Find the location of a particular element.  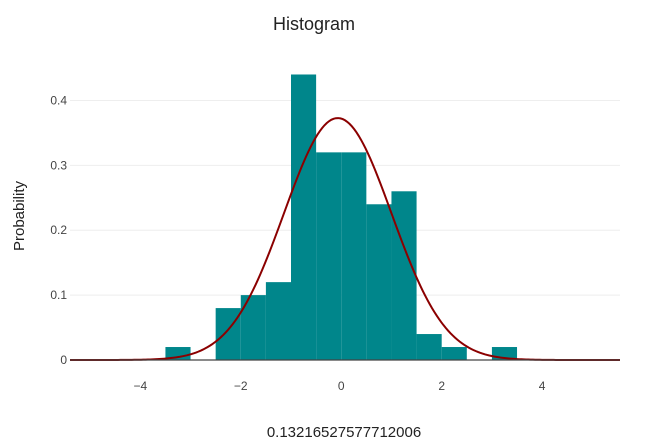

x-tick-label: 0 is located at coordinates (341, 386).